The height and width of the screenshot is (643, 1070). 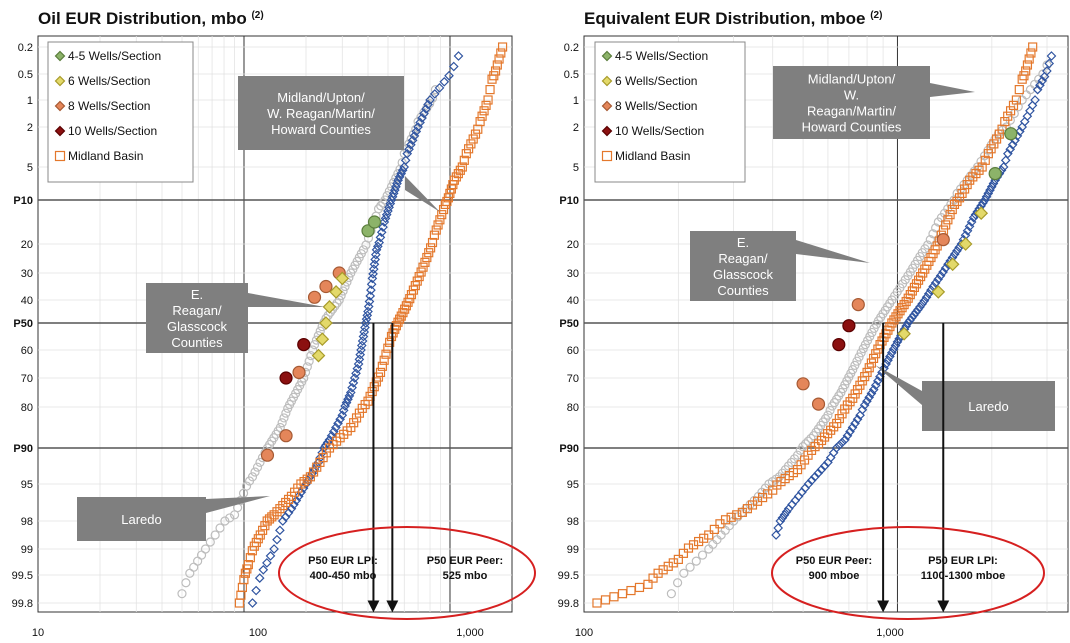 What do you see at coordinates (343, 568) in the screenshot?
I see `p50-annotation-1: P50 EUR LPI: 400-450 mbo` at bounding box center [343, 568].